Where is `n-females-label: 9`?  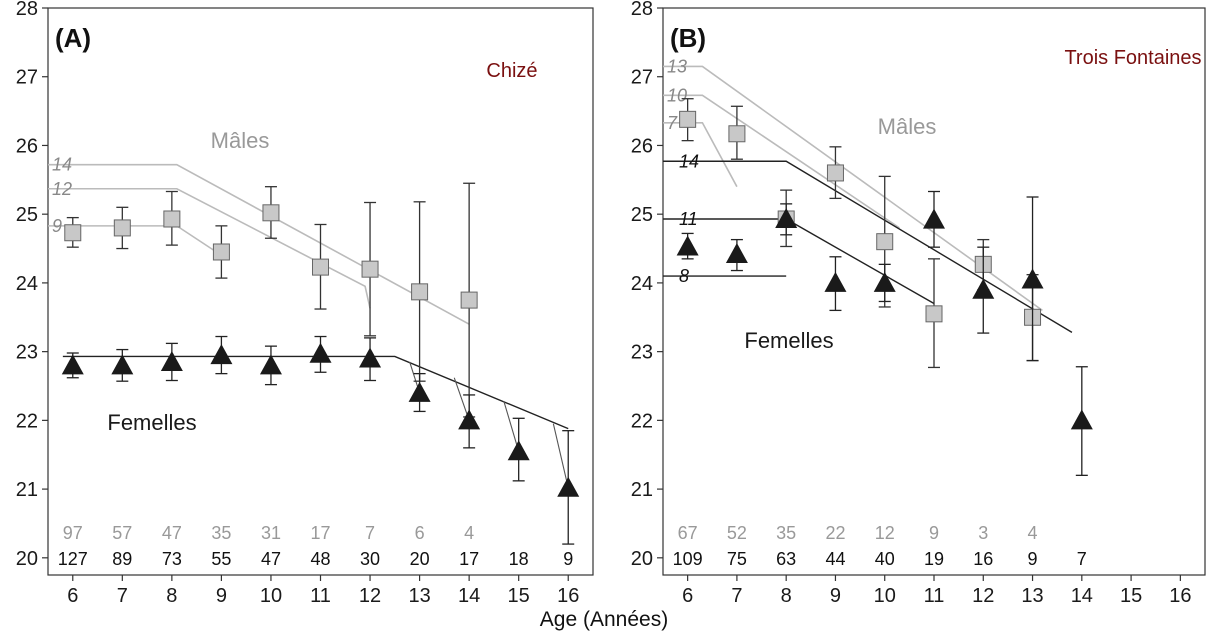 n-females-label: 9 is located at coordinates (1033, 559).